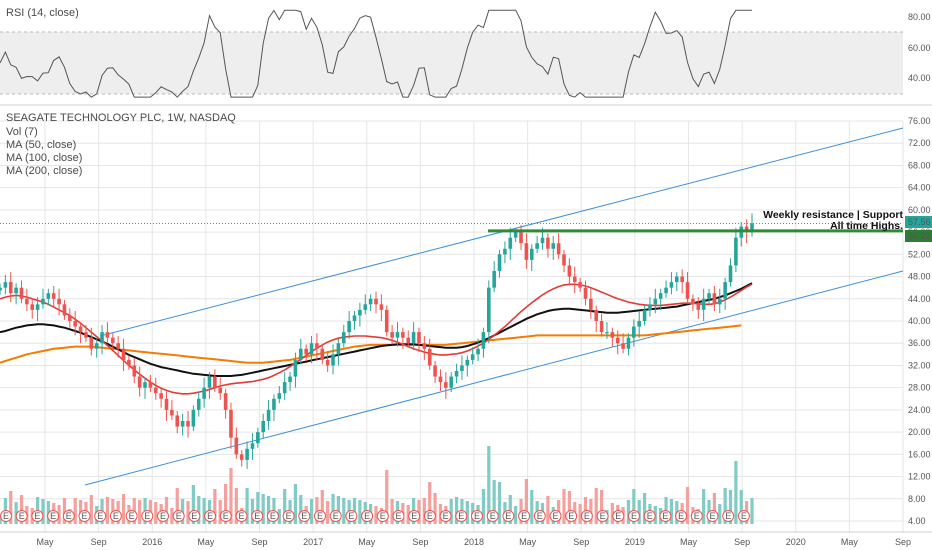 The image size is (932, 550). I want to click on indicator-label: Vol (7), so click(22, 132).